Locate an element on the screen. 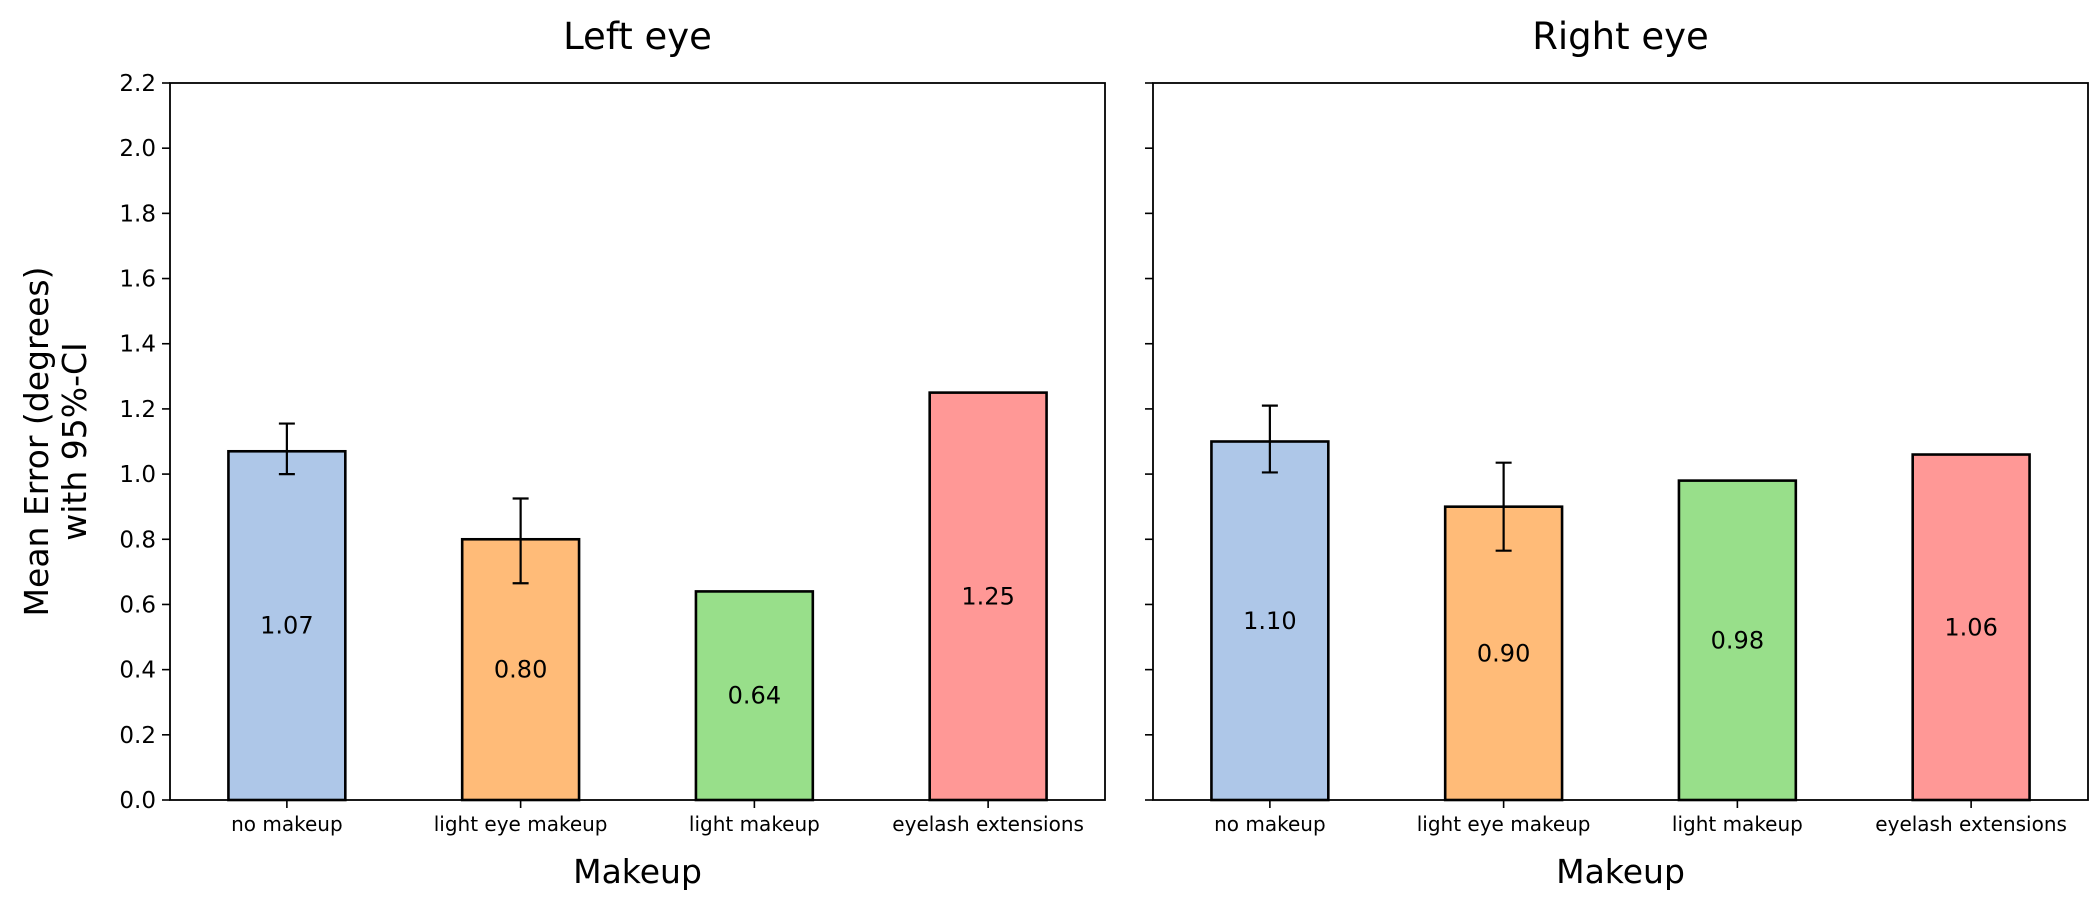 The image size is (2100, 900). value-label: 1.25 is located at coordinates (987, 596).